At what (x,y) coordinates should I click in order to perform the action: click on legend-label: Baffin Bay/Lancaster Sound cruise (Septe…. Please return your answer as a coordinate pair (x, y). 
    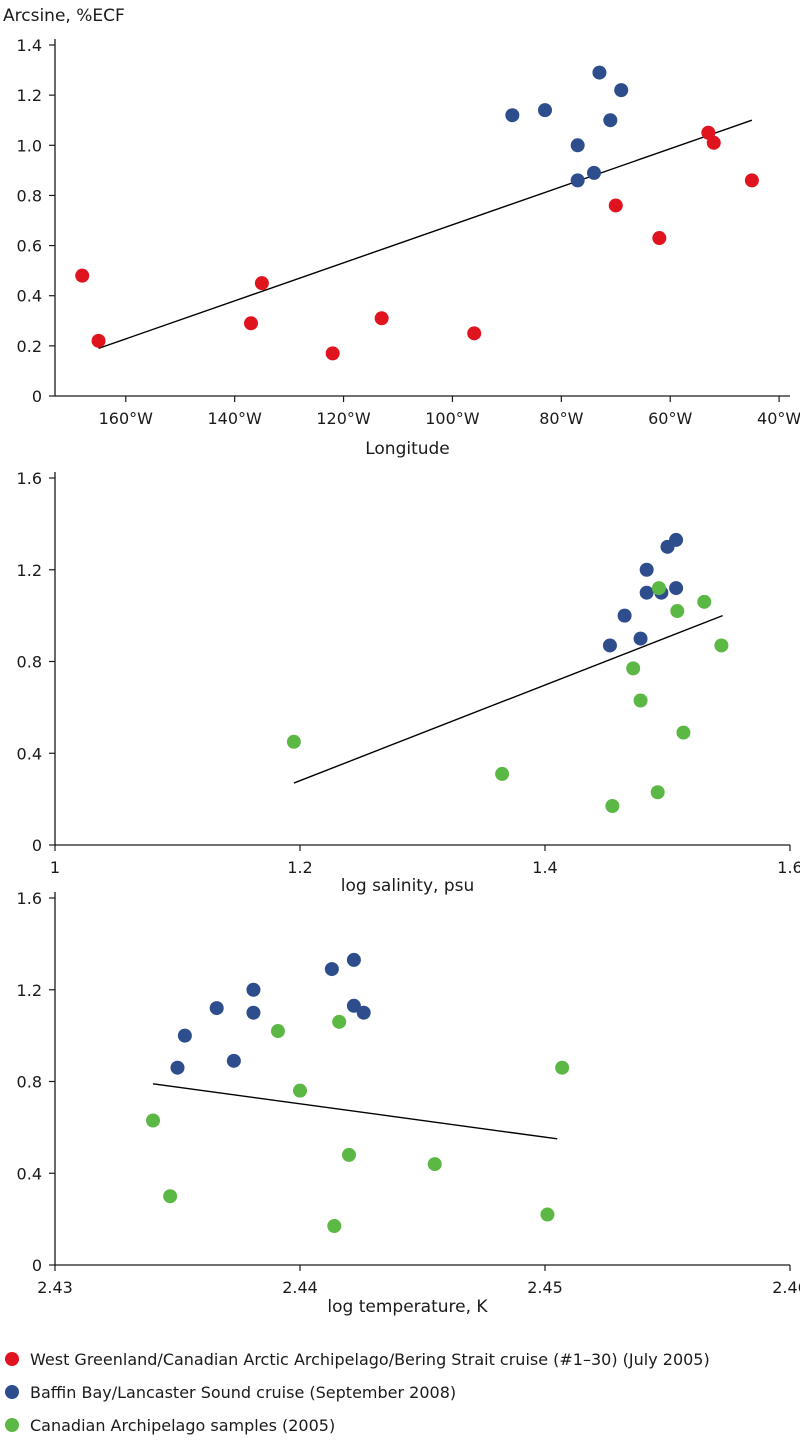
    Looking at the image, I should click on (243, 1392).